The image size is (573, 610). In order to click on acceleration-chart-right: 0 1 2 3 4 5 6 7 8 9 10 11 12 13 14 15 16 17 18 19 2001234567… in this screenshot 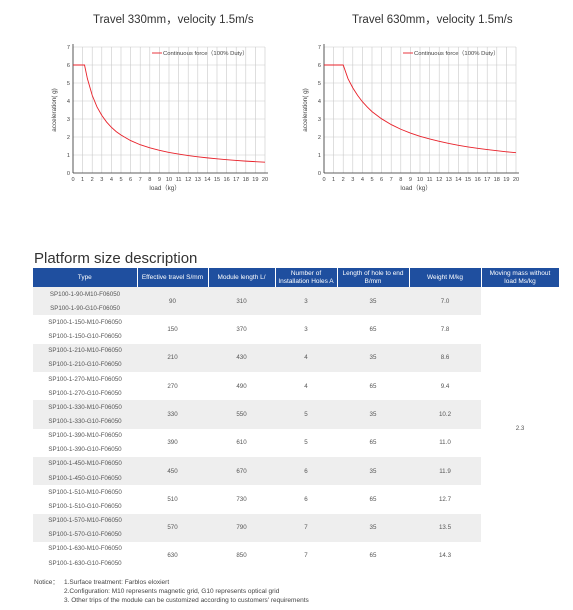, I will do `click(410, 118)`.